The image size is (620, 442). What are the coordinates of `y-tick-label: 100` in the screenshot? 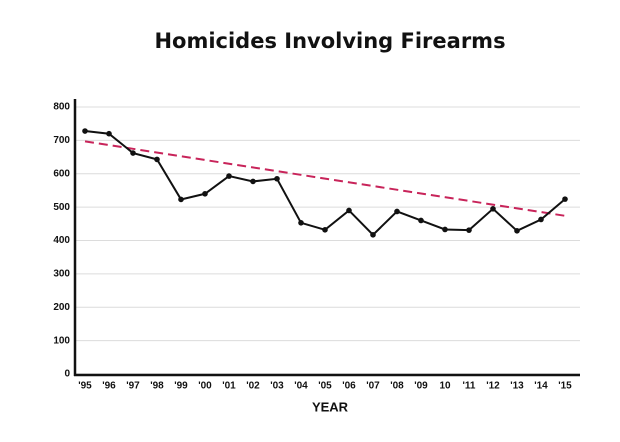 It's located at (61, 340).